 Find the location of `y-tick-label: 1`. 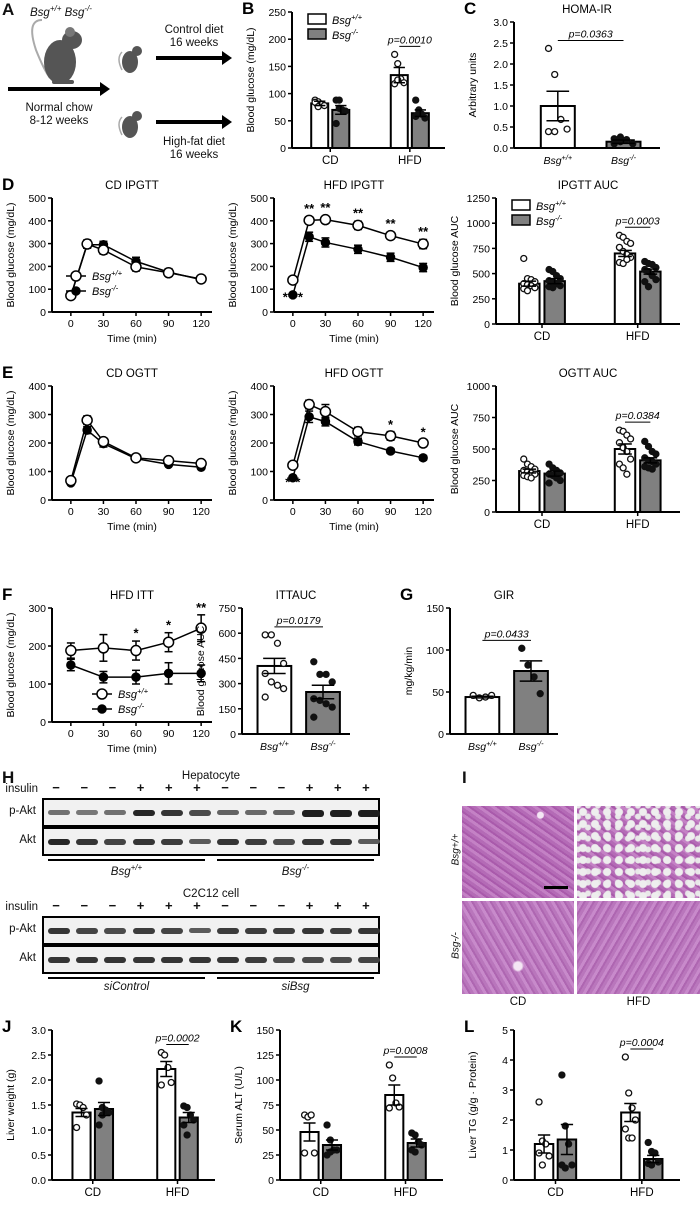

y-tick-label: 1 is located at coordinates (505, 1151).